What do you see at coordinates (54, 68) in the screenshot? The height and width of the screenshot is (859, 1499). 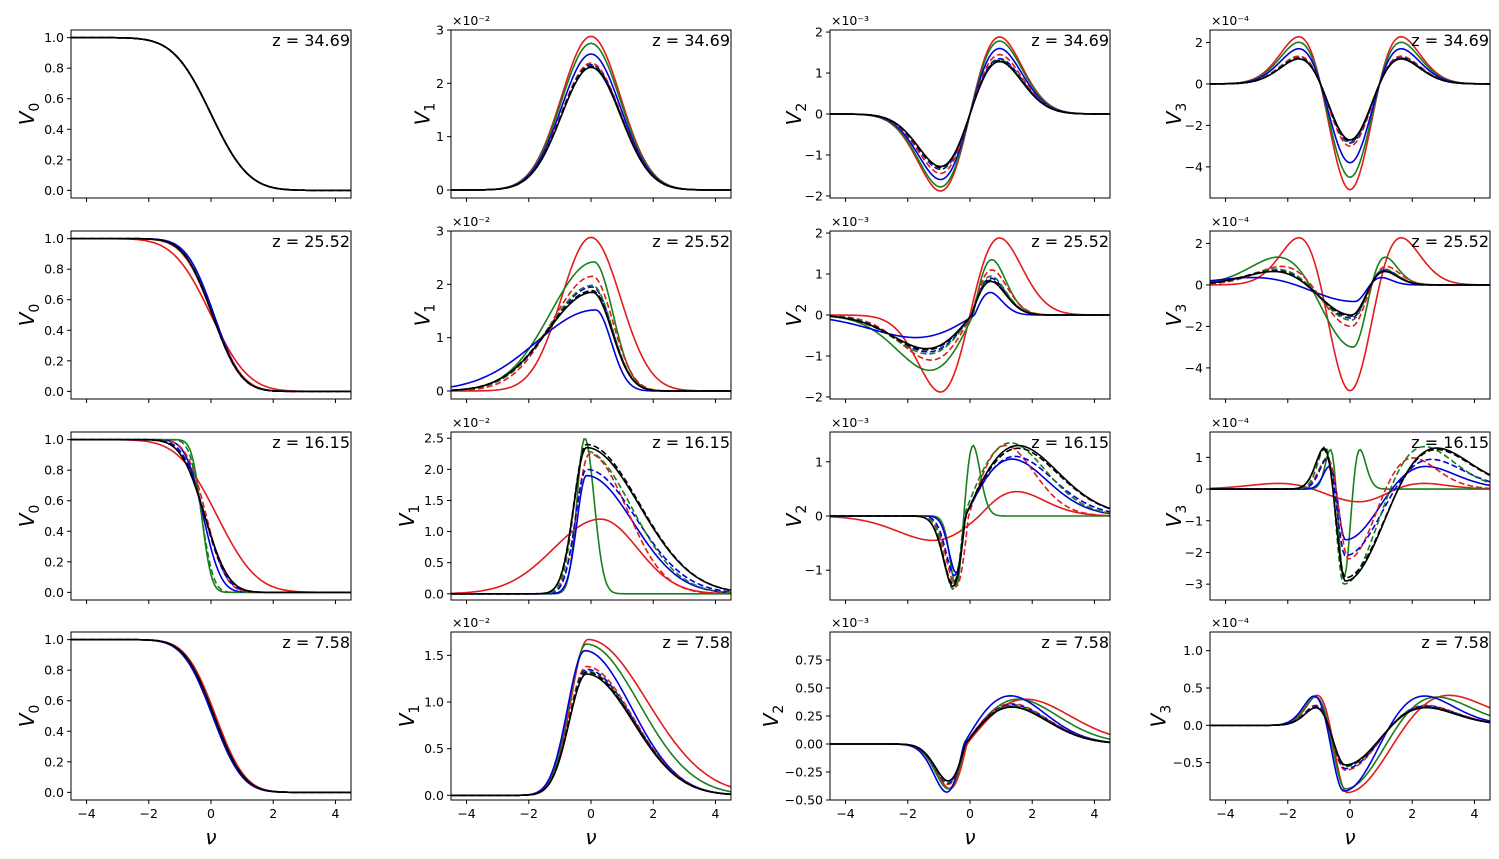 I see `y-tick-label: 0.8` at bounding box center [54, 68].